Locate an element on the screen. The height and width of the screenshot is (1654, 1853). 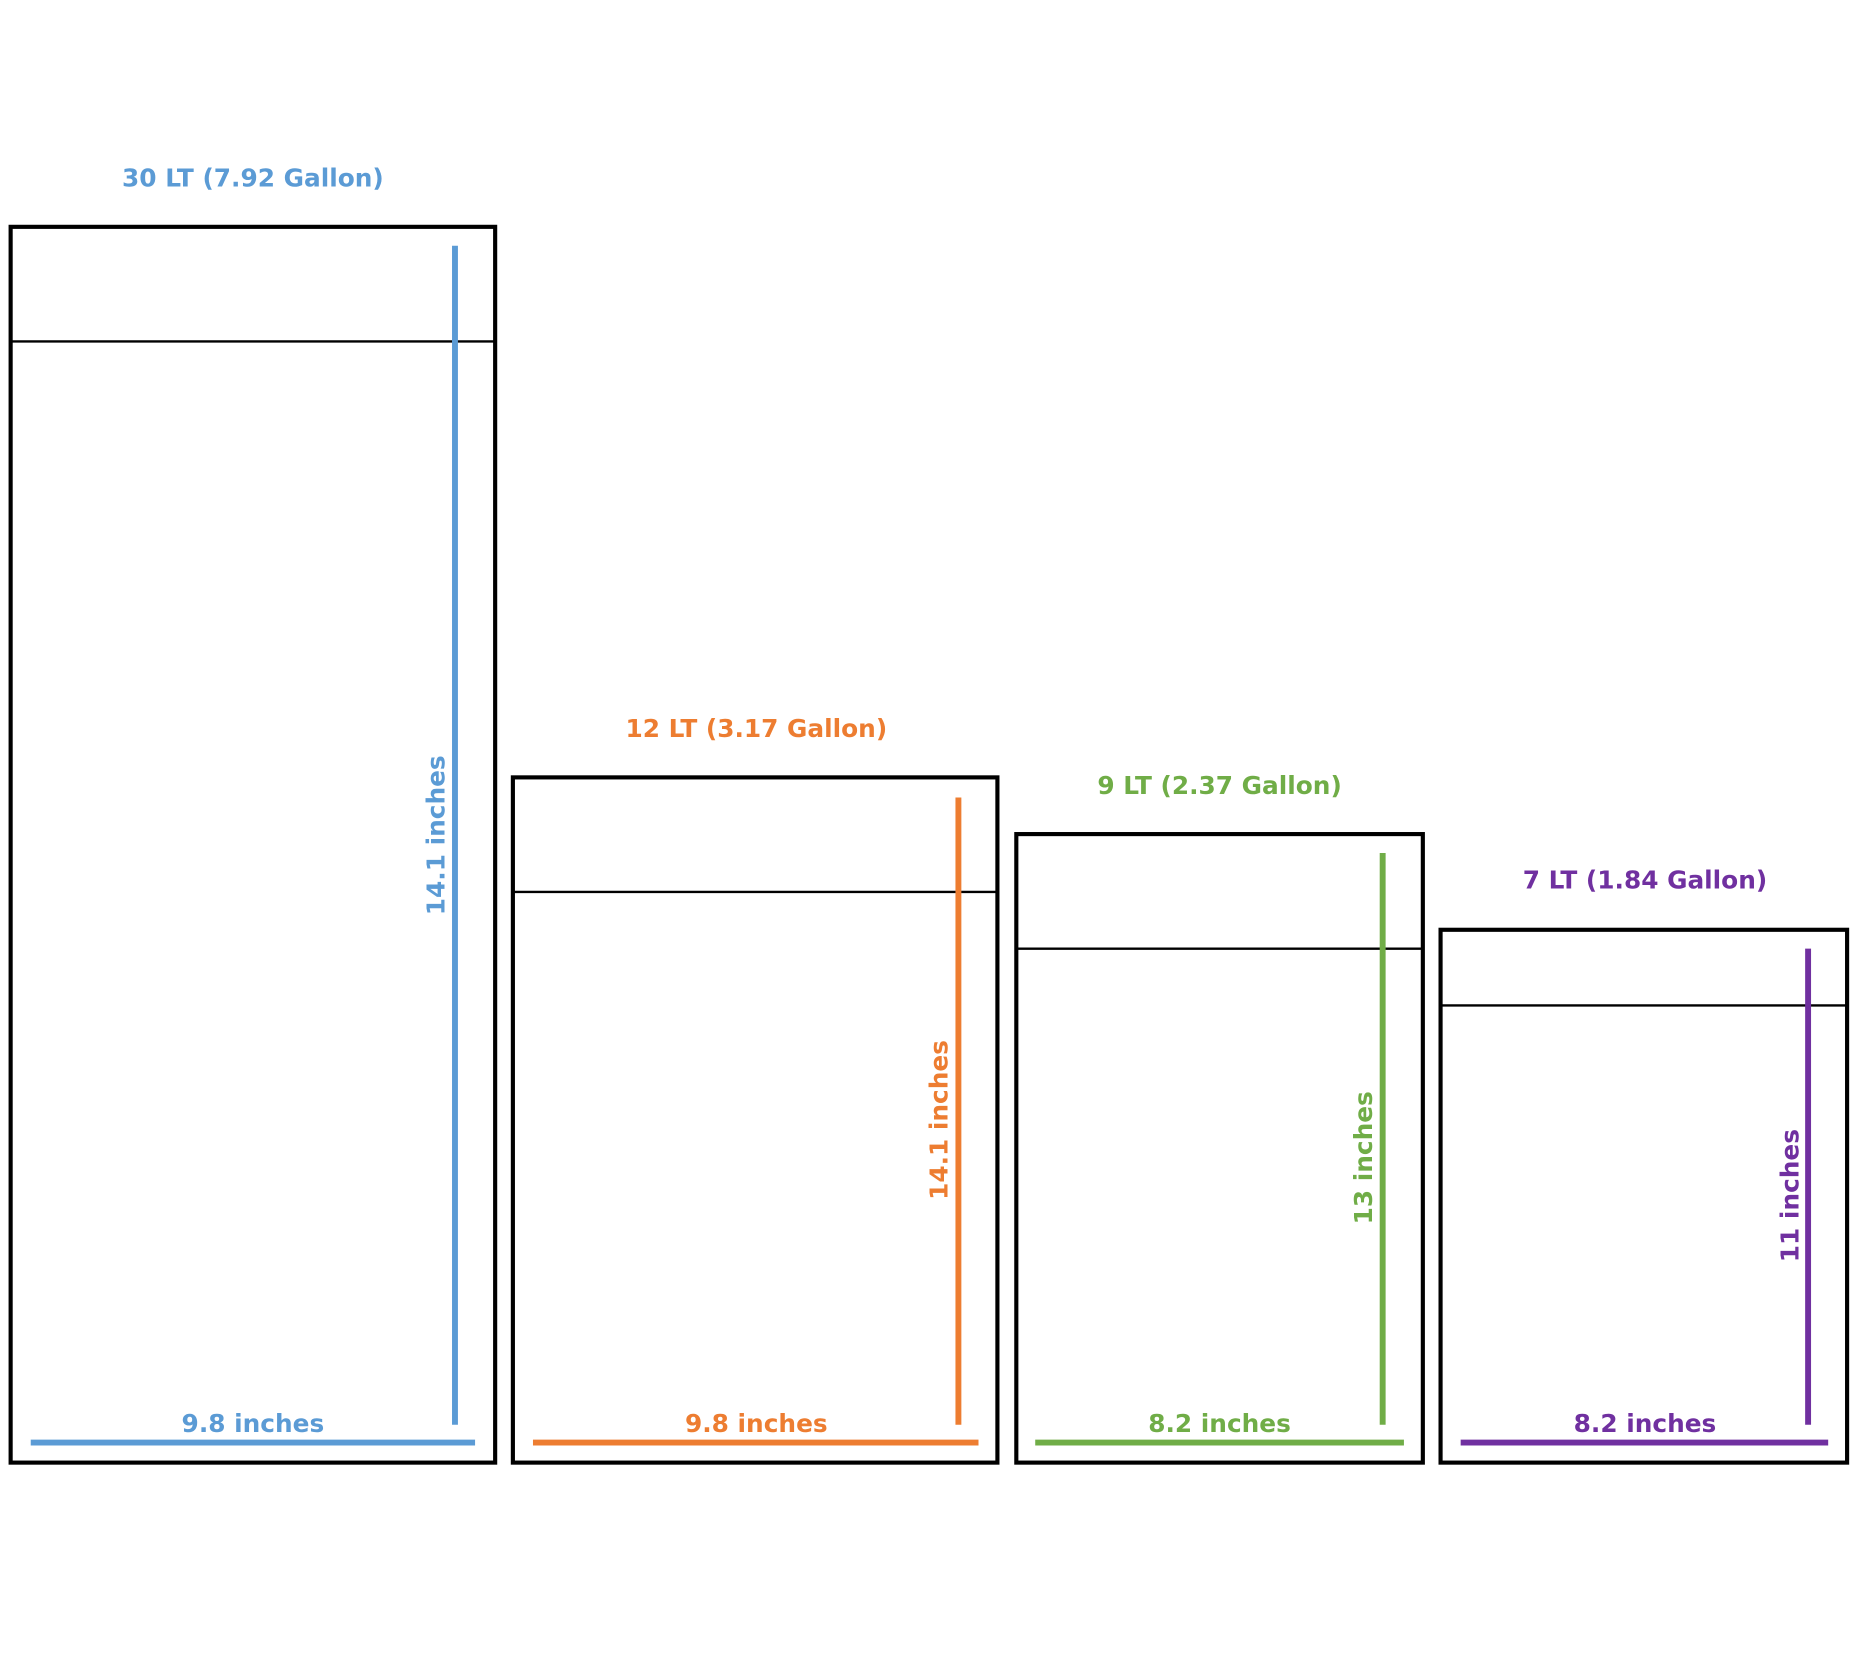
bag-title: 7 LT (1.84 Gallon) is located at coordinates (1645, 879).